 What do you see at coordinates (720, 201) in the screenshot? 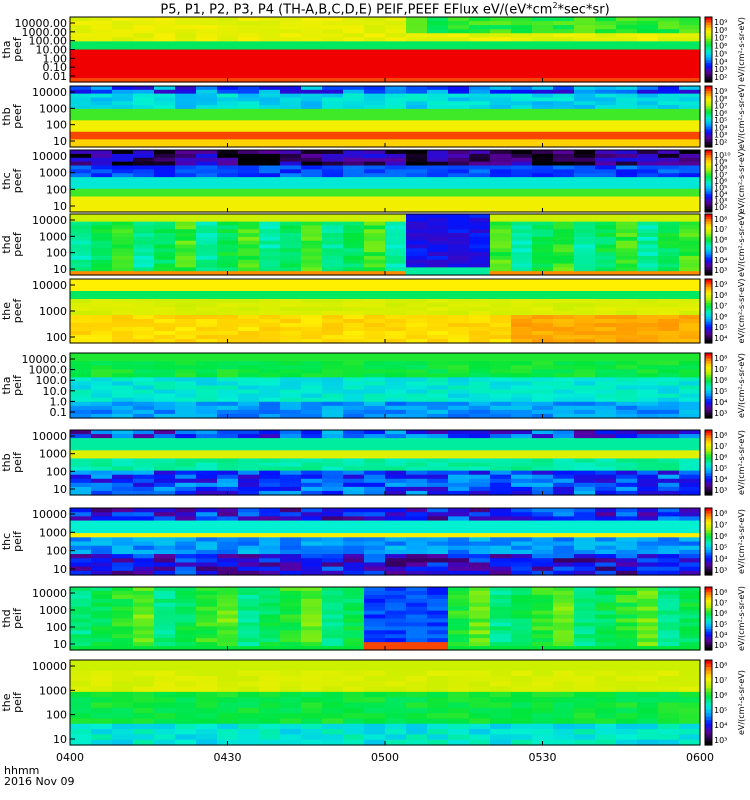
I see `colorbar-tick-label: 10³` at bounding box center [720, 201].